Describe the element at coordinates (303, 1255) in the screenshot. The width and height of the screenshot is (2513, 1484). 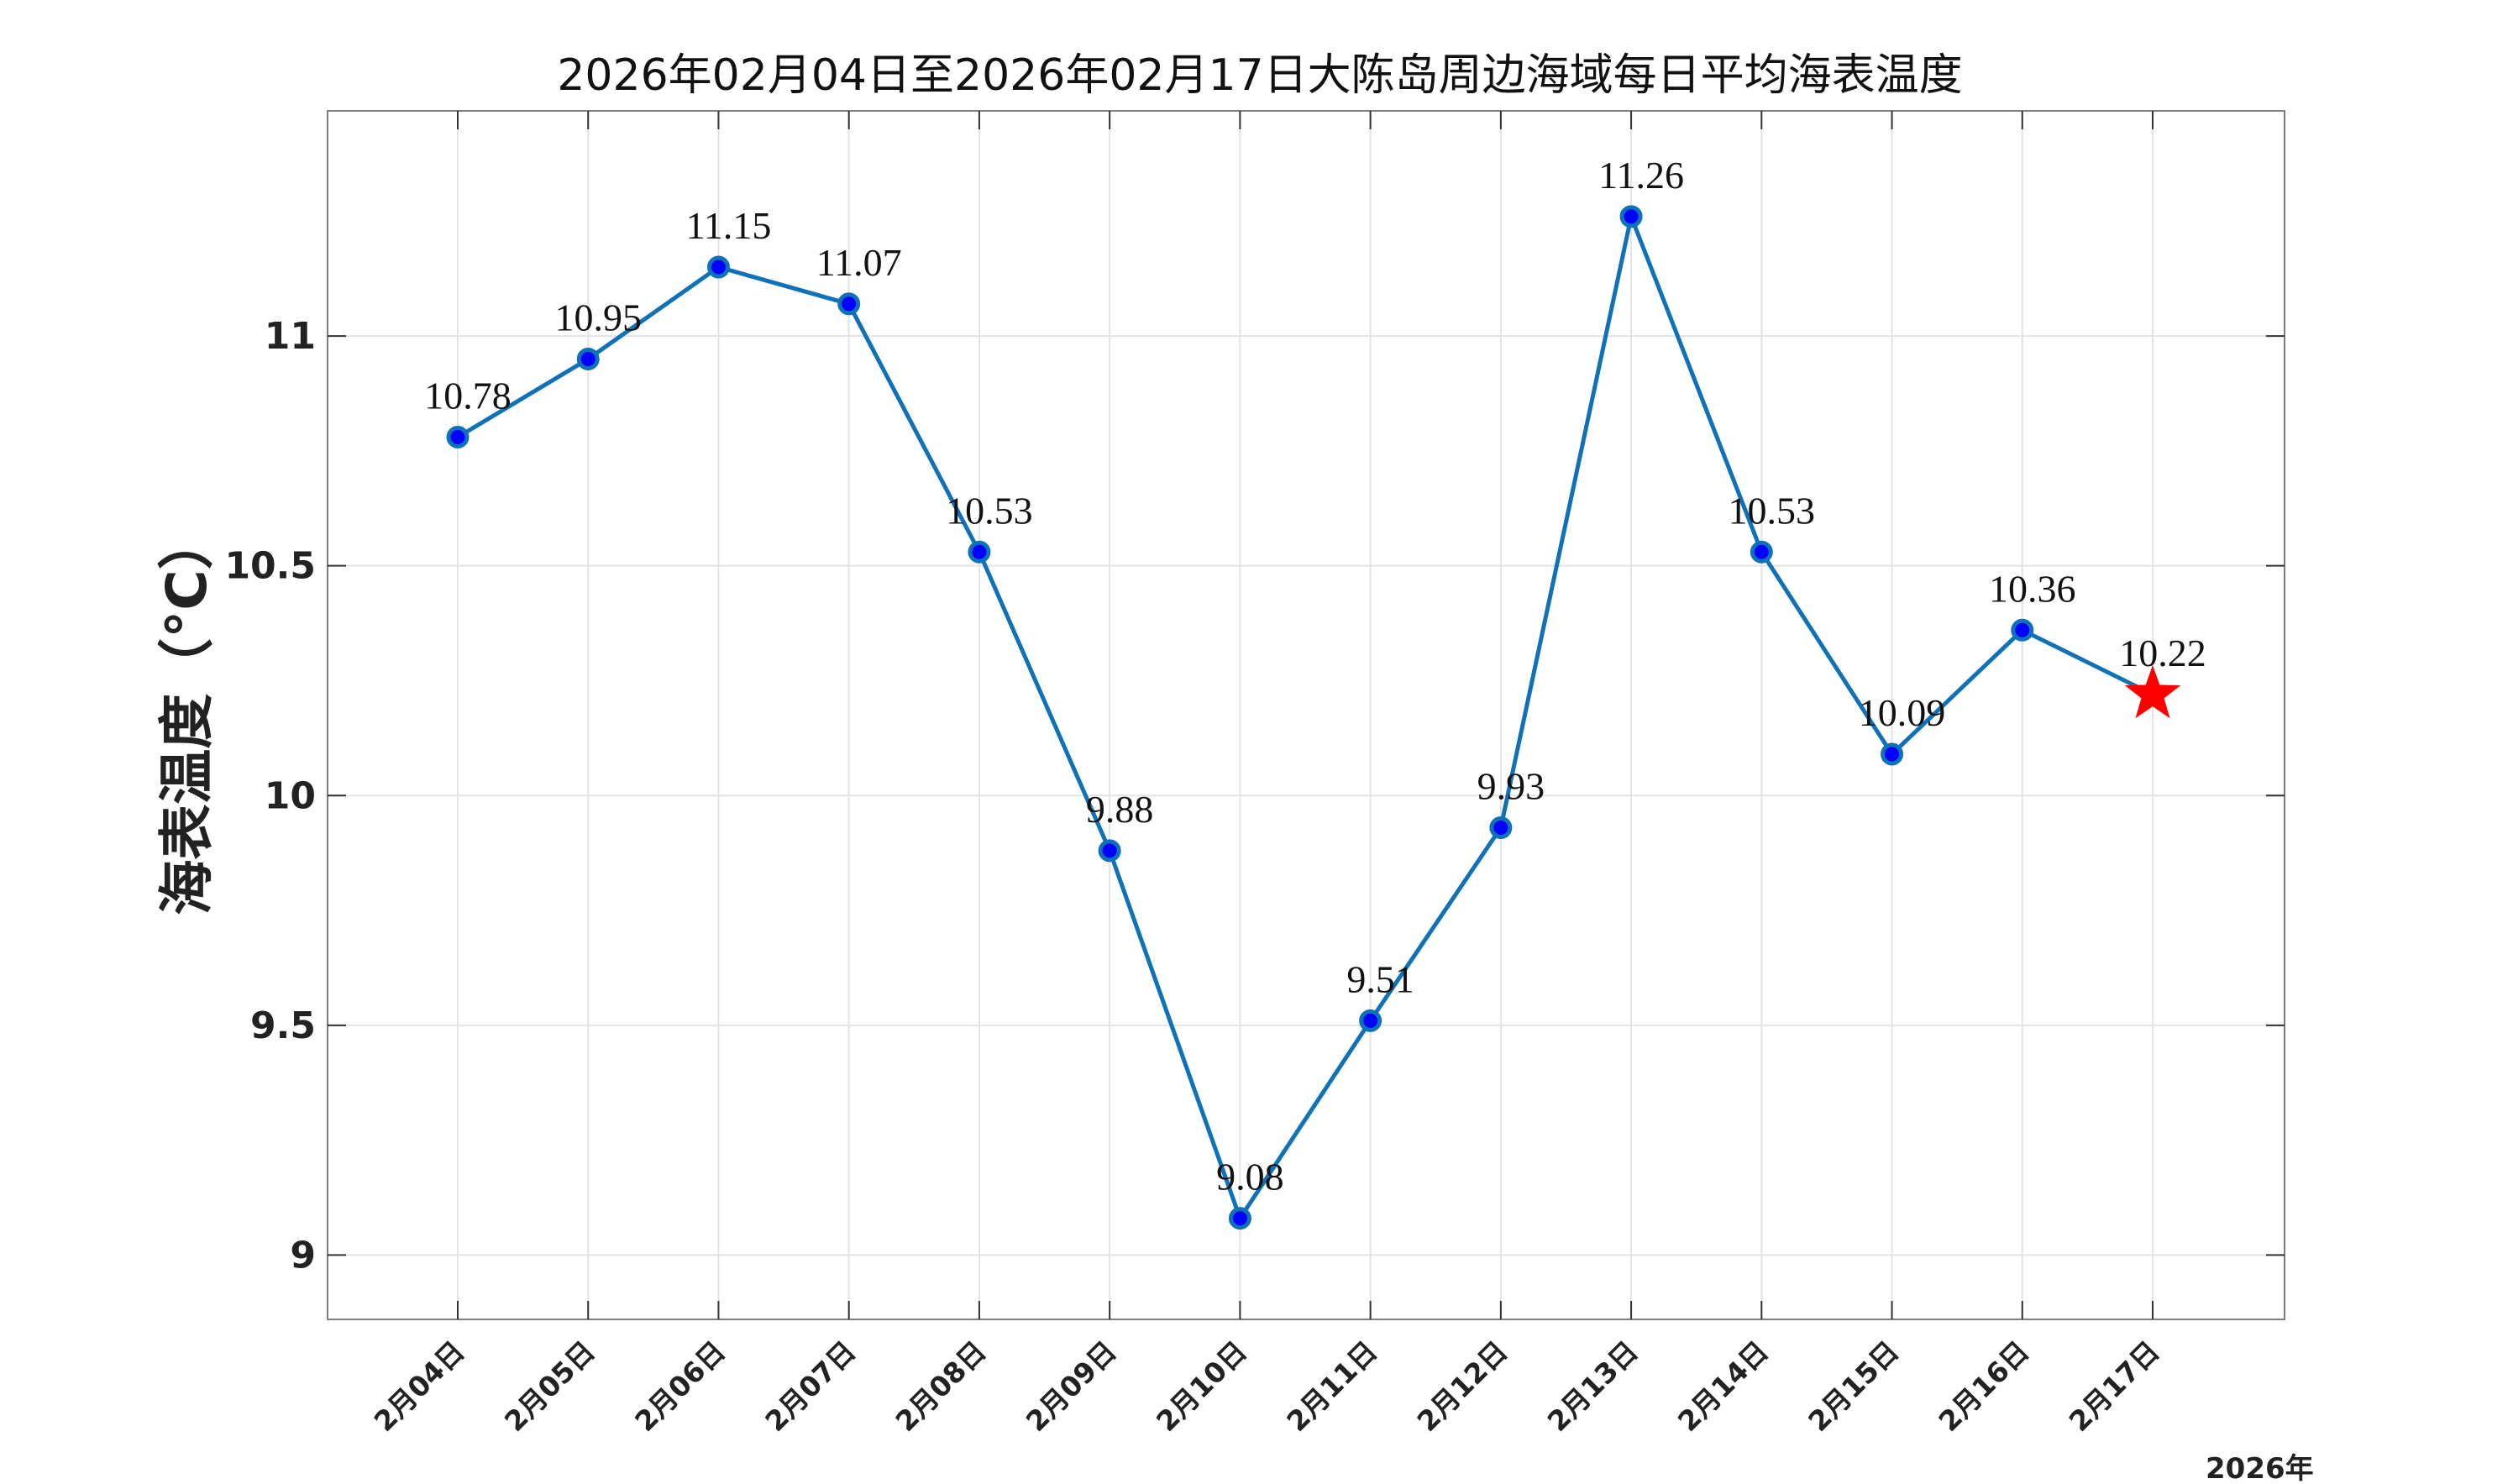
I see `y-tick-label: 9` at that location.